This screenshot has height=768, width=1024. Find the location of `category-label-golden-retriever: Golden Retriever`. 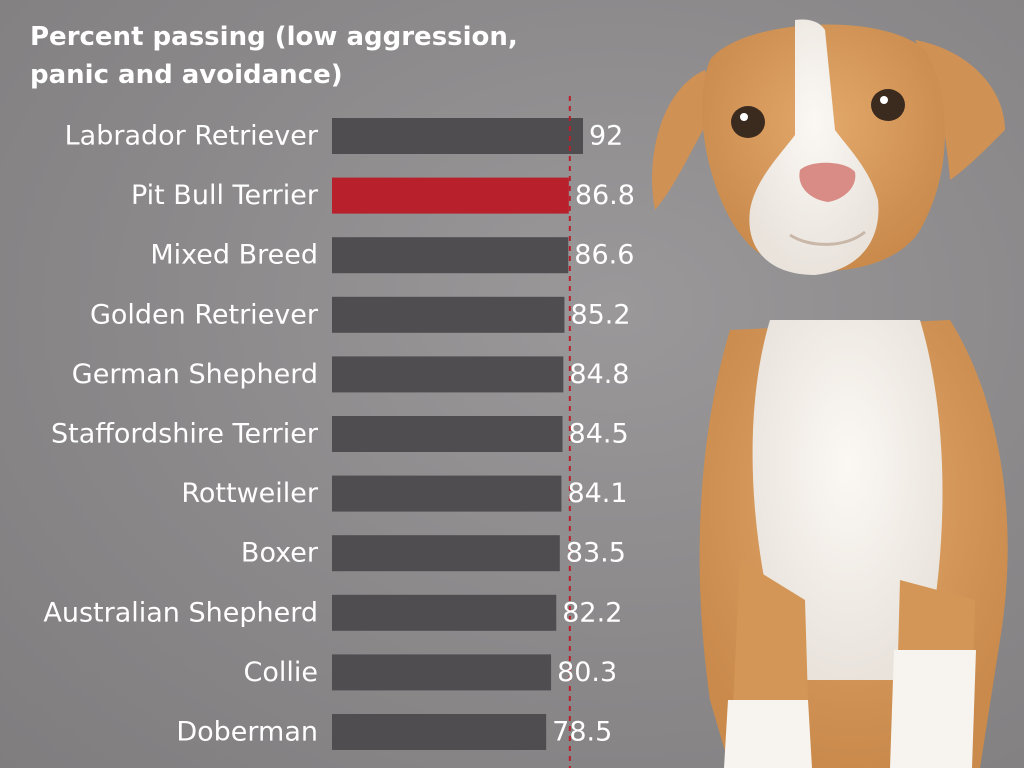

category-label-golden-retriever: Golden Retriever is located at coordinates (204, 314).